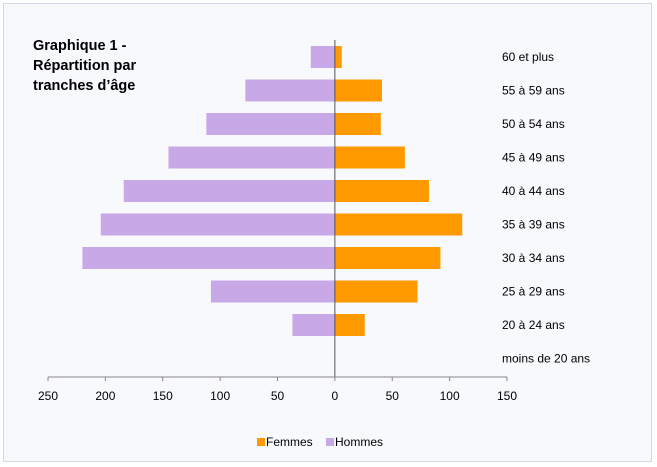 The height and width of the screenshot is (467, 657). What do you see at coordinates (330, 442) in the screenshot?
I see `legend-swatch-hommes` at bounding box center [330, 442].